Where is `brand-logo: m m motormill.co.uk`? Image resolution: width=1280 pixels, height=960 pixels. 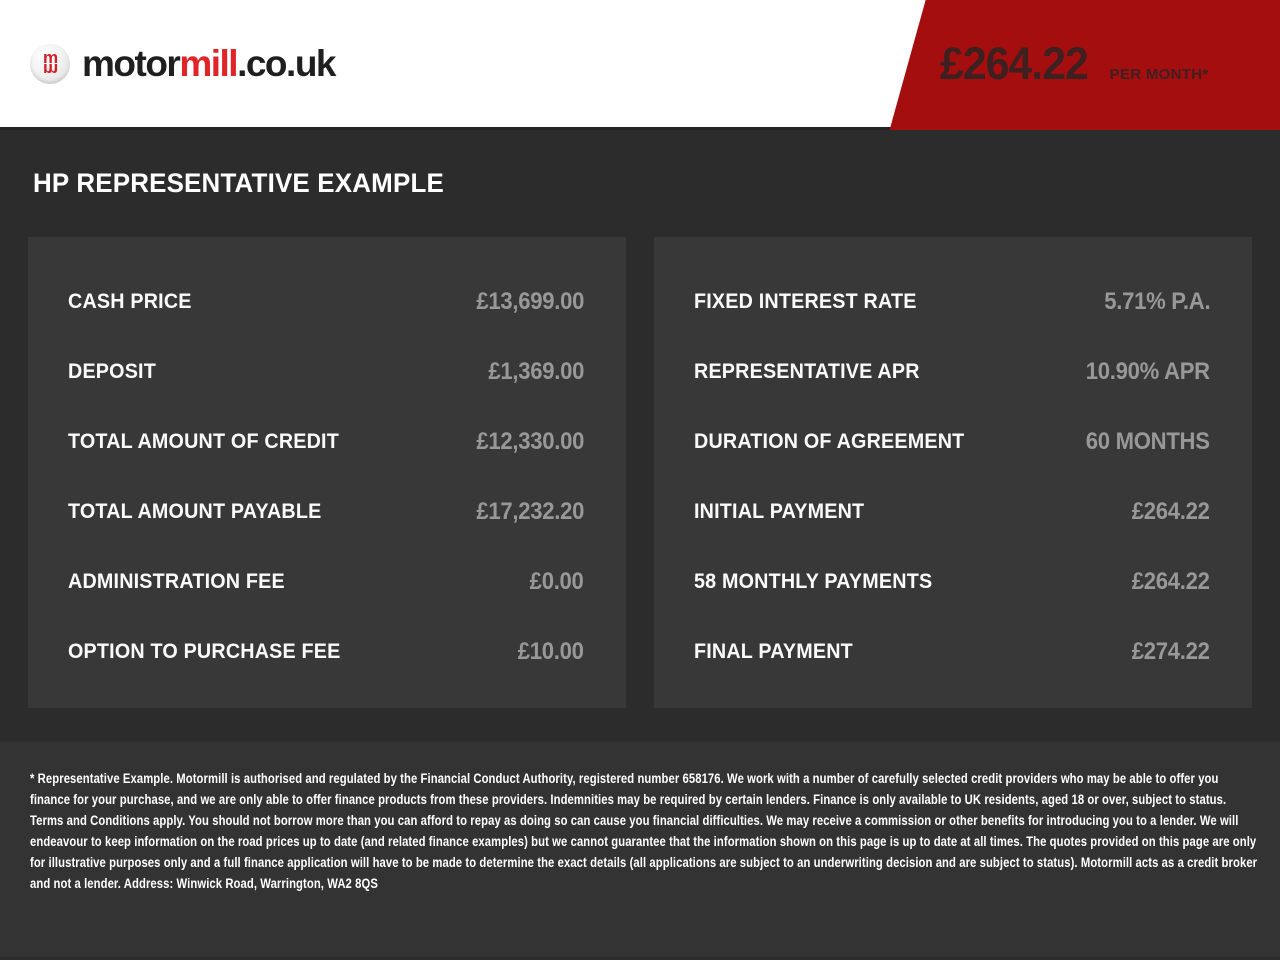
brand-logo: m m motormill.co.uk is located at coordinates (183, 63).